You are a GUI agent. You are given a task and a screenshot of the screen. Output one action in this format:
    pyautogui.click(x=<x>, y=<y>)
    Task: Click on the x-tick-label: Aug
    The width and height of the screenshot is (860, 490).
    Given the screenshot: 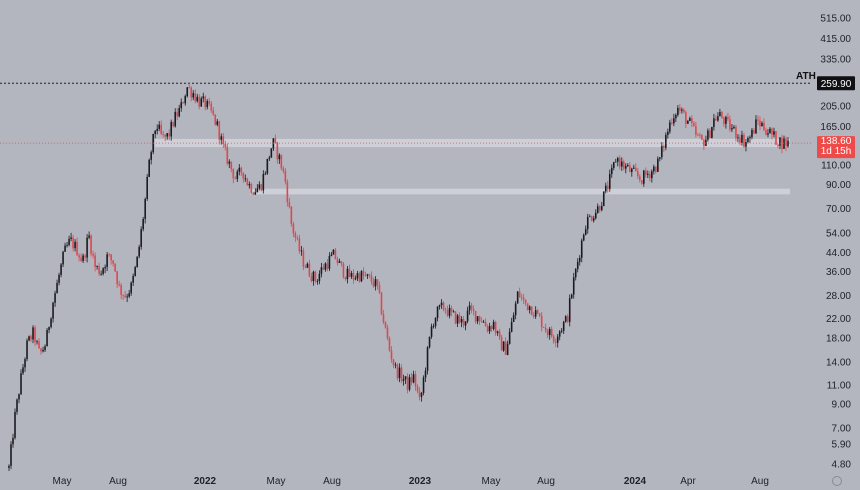 What is the action you would take?
    pyautogui.click(x=760, y=481)
    